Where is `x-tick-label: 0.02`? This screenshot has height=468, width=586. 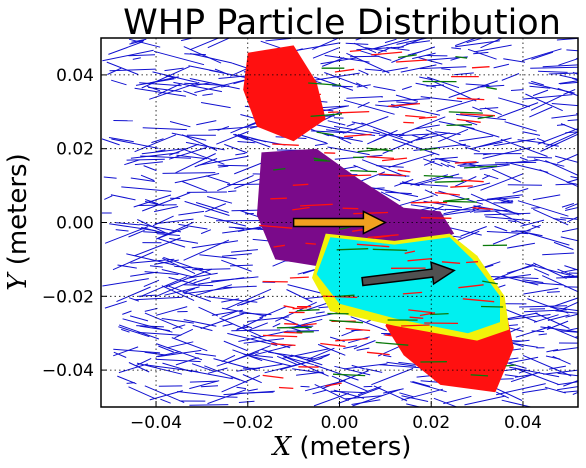 x-tick-label: 0.02 is located at coordinates (431, 423).